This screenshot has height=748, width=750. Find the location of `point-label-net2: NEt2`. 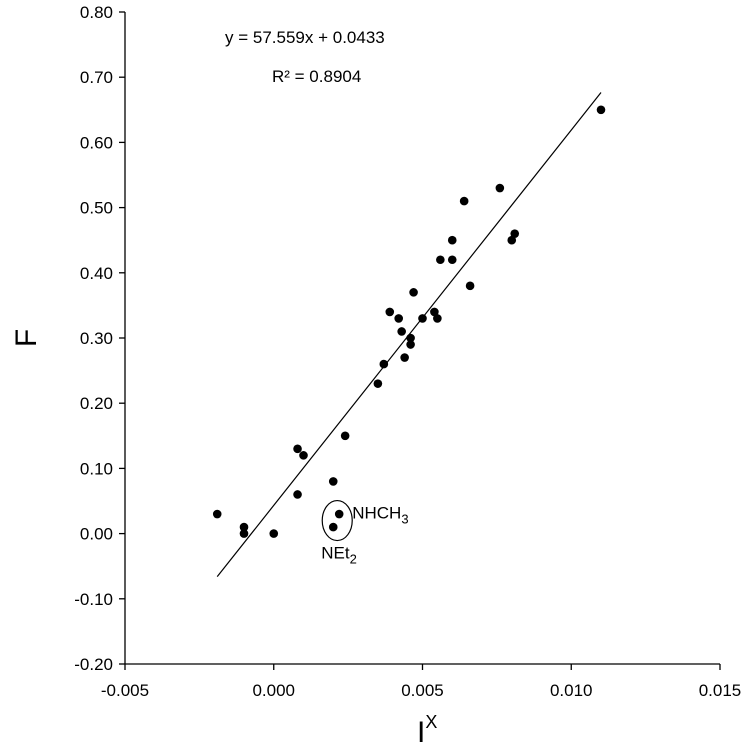

point-label-net2: NEt2 is located at coordinates (339, 555).